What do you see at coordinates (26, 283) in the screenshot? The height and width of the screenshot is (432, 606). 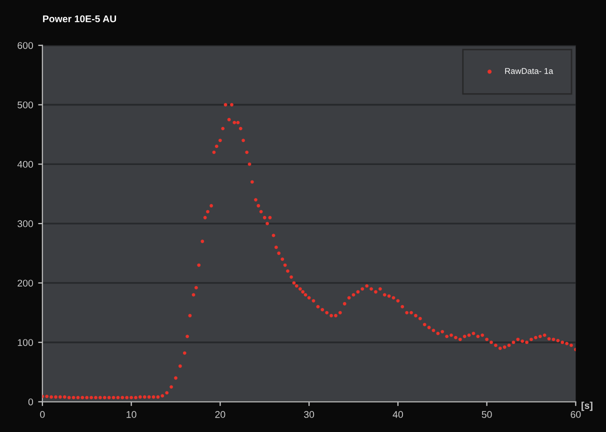 I see `y-tick-label: 200` at bounding box center [26, 283].